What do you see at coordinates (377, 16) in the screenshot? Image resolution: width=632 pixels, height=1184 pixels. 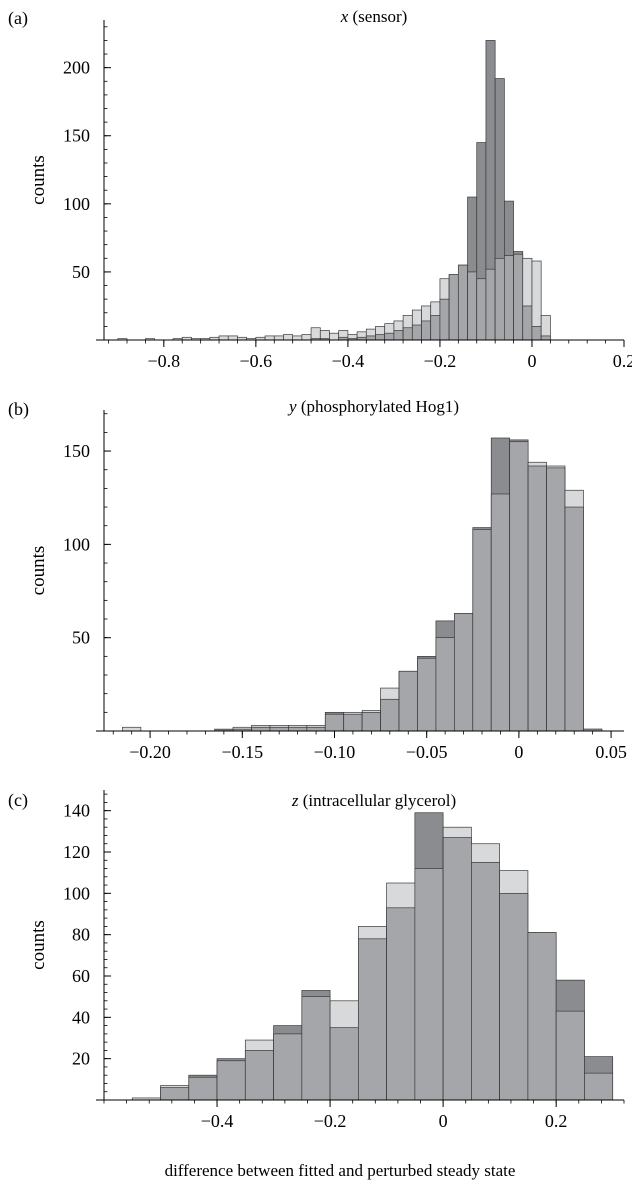 I see `title-description: (sensor)` at bounding box center [377, 16].